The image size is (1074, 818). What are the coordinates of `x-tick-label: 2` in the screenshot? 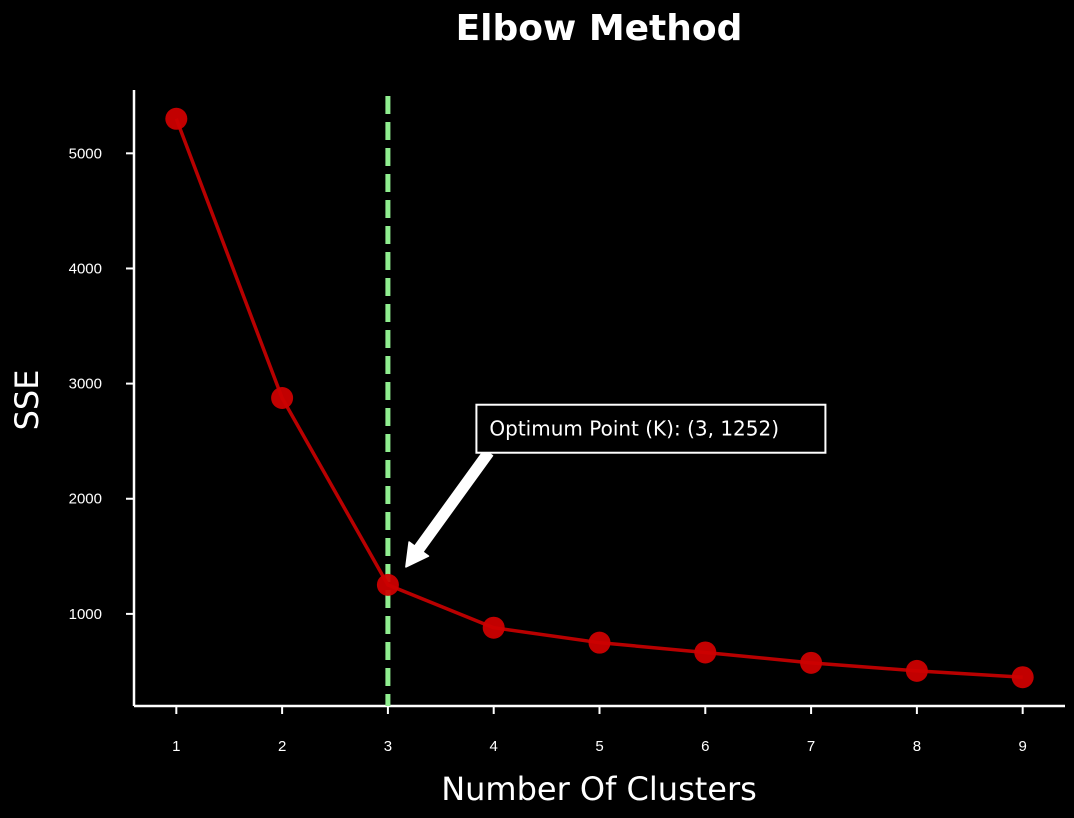 It's located at (282, 746).